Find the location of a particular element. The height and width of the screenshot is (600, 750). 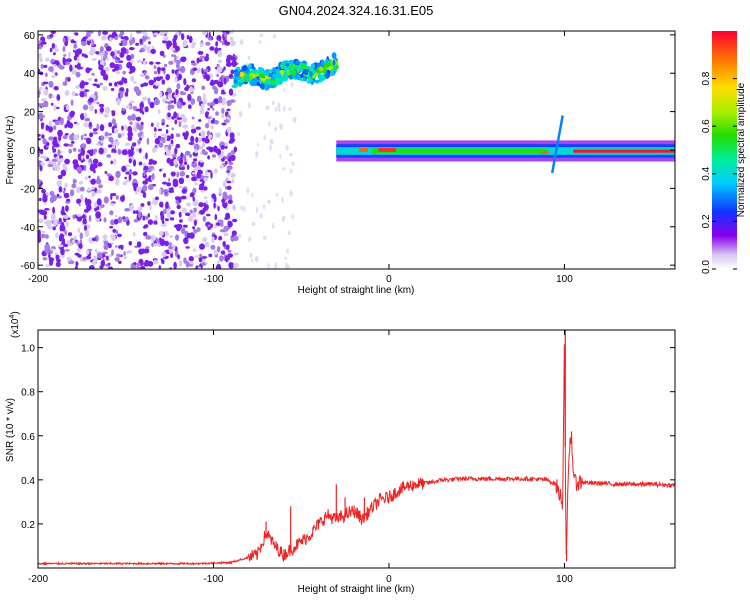

colorbar-tick-label: 0.4 is located at coordinates (706, 173).